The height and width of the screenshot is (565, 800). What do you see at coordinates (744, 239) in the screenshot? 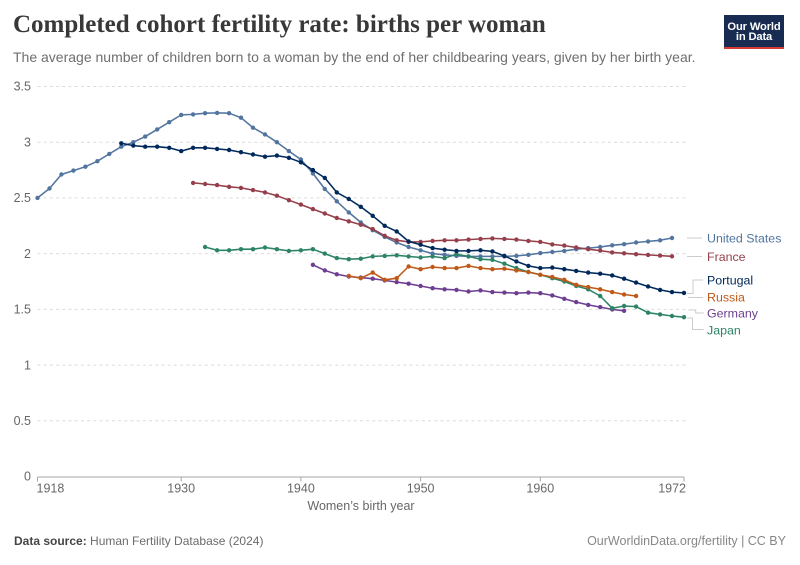
I see `svg-text: United States` at bounding box center [744, 239].